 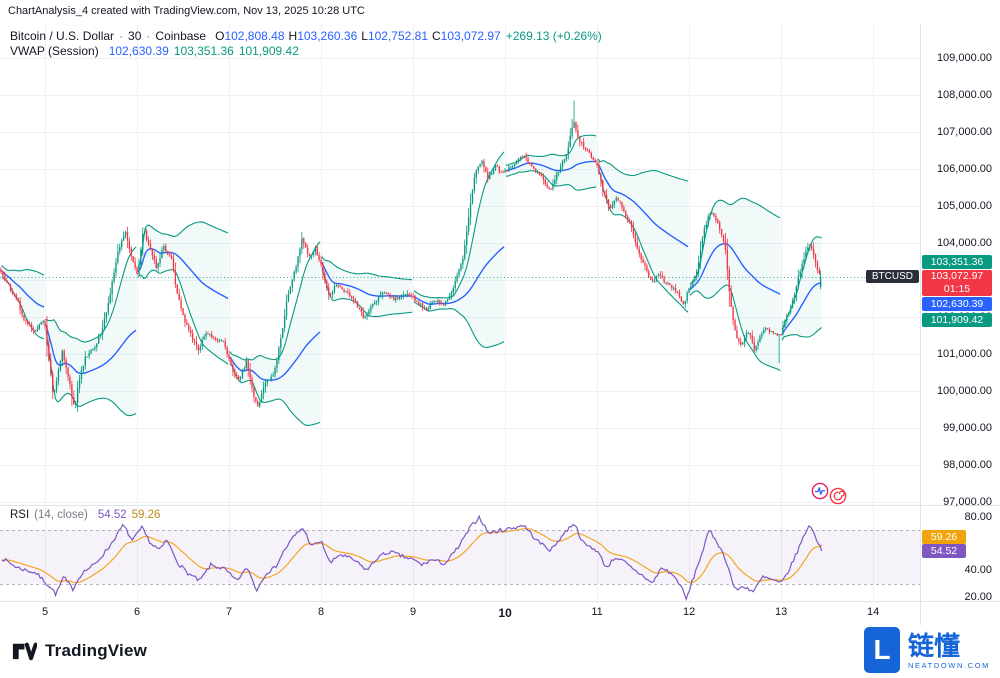 I want to click on time-tick-10: 10, so click(x=505, y=613).